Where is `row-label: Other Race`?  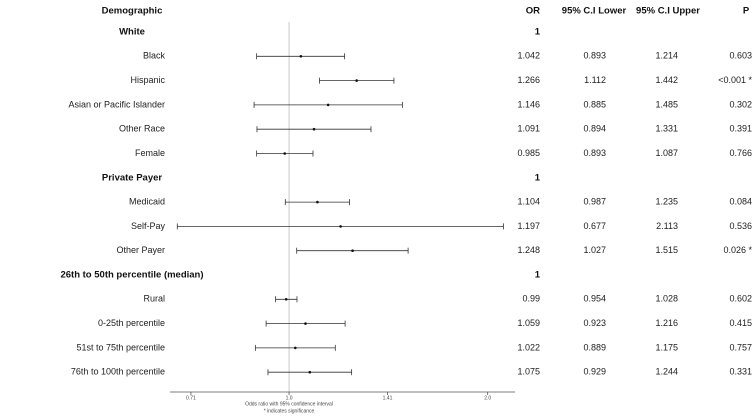 row-label: Other Race is located at coordinates (142, 129).